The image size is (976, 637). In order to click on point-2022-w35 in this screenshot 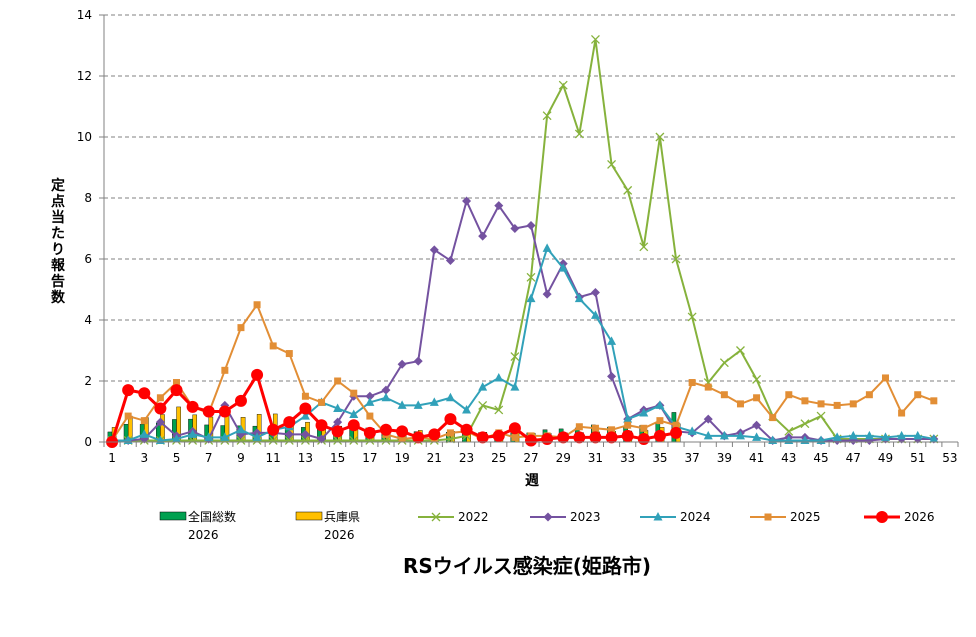, I will do `click(660, 137)`.